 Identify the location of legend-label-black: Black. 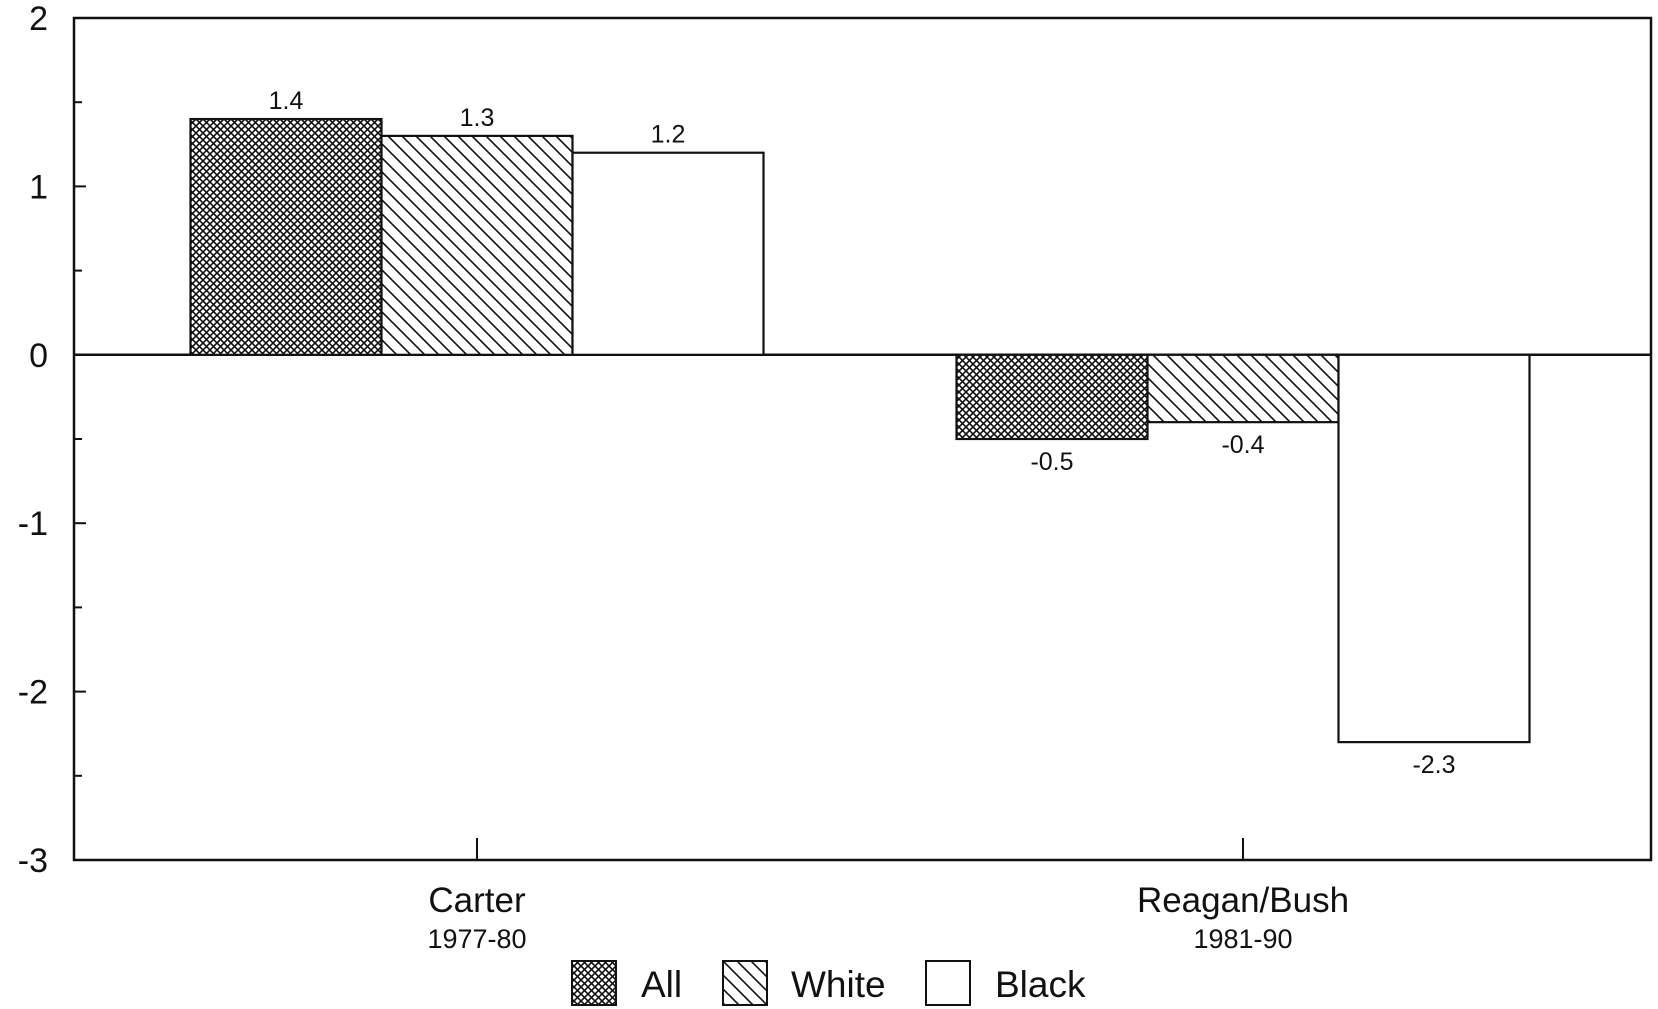
(1040, 984).